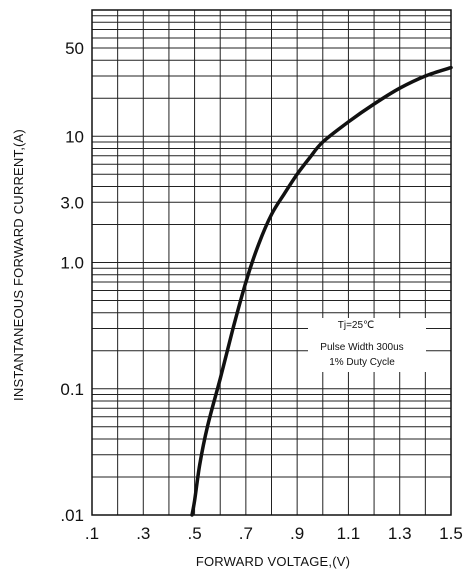 This screenshot has width=464, height=575. I want to click on x-tick-labels: .1 .3 .5 .7 .9 1.1 1.3 1.5, so click(274, 533).